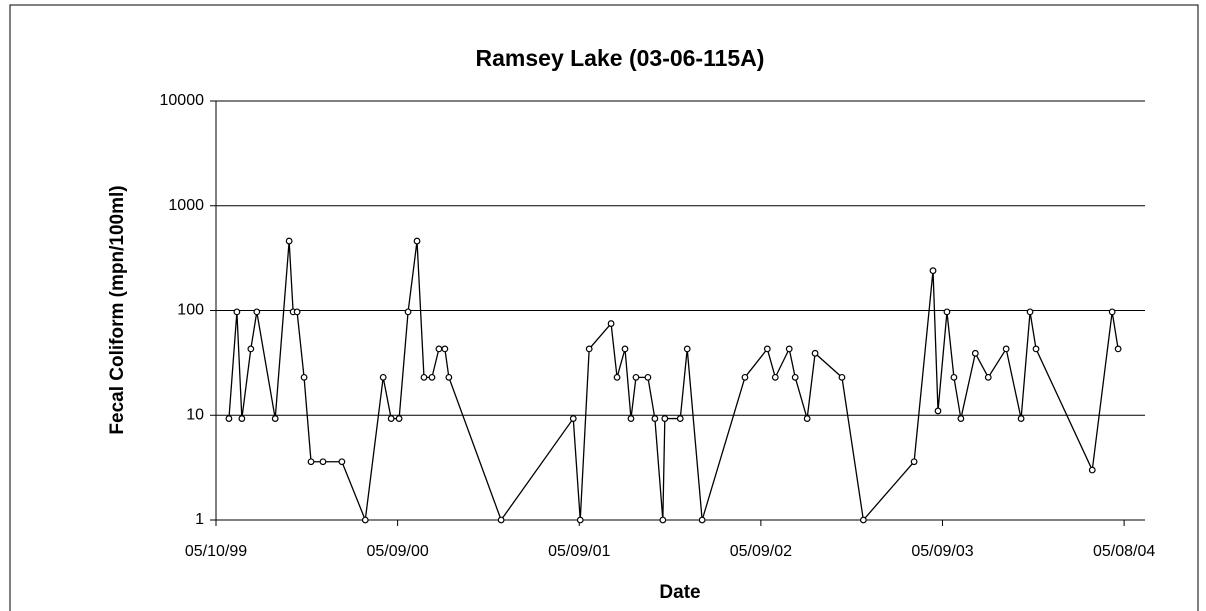 This screenshot has width=1206, height=611. I want to click on x-tick-label: 05/10/99, so click(216, 551).